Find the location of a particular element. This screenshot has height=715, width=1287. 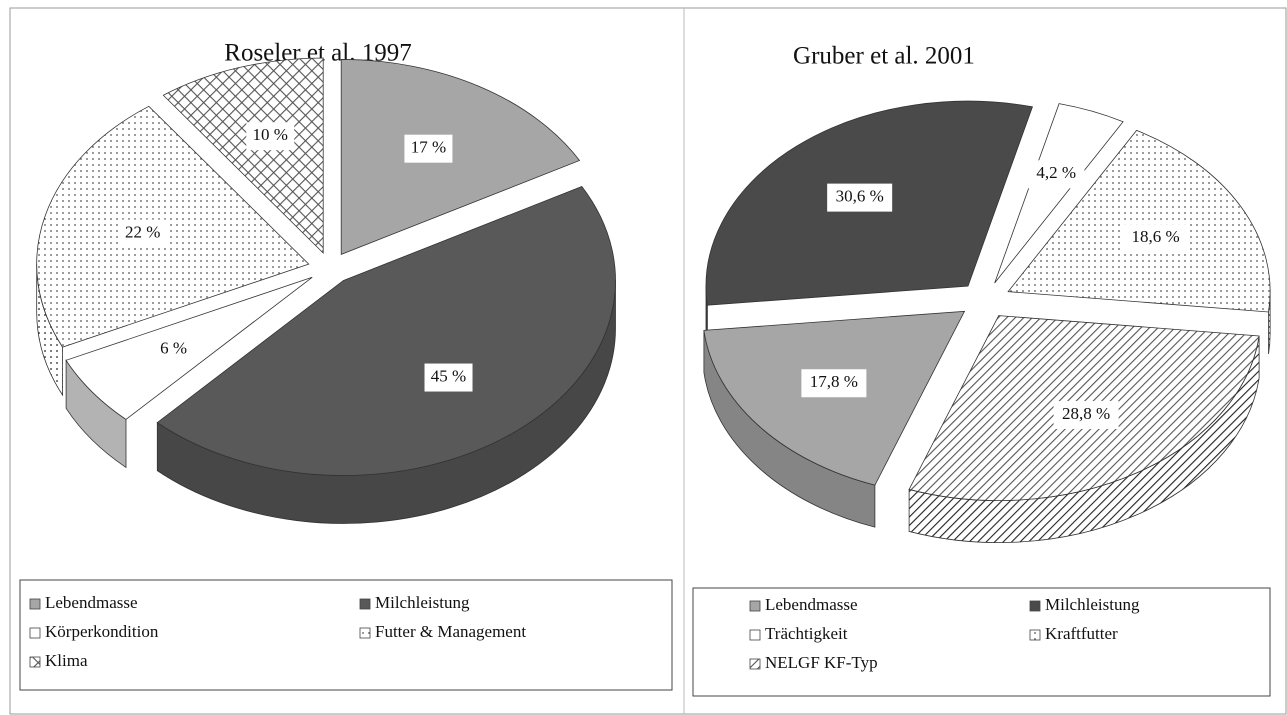

legend-label: Trächtigkeit is located at coordinates (806, 633).